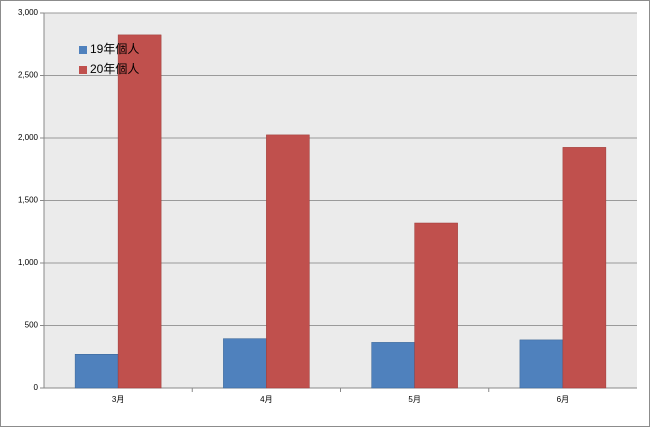 This screenshot has width=650, height=427. Describe the element at coordinates (32, 325) in the screenshot. I see `y-tick-label: 500` at that location.